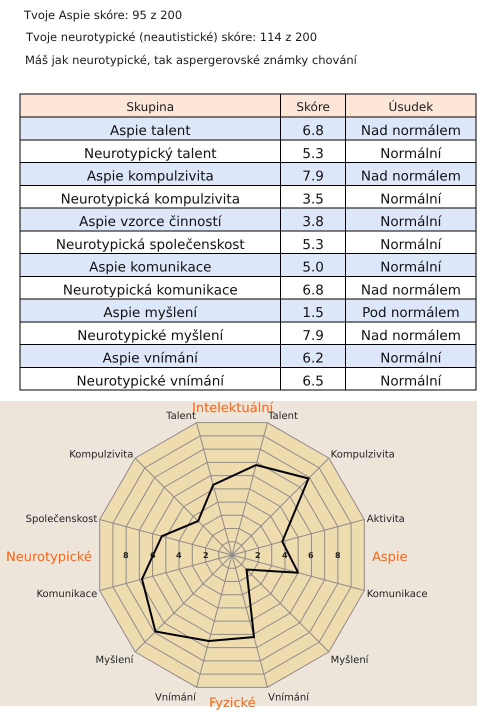  What do you see at coordinates (411, 106) in the screenshot?
I see `category-label: Úsudek` at bounding box center [411, 106].